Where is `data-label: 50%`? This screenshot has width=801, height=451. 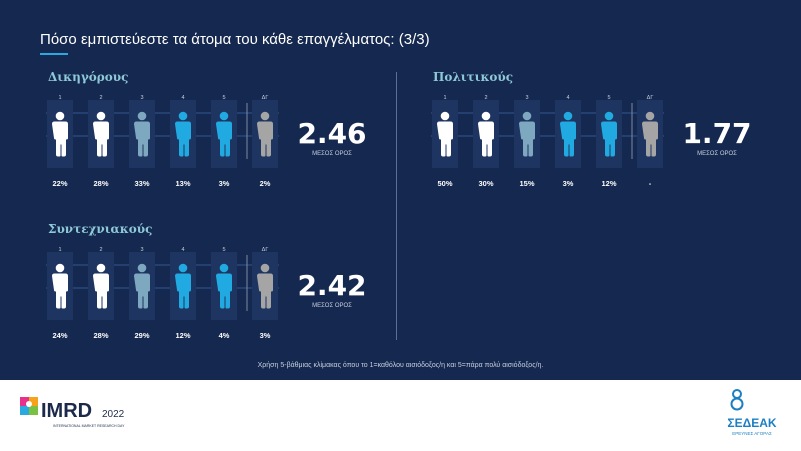 data-label: 50% is located at coordinates (444, 183).